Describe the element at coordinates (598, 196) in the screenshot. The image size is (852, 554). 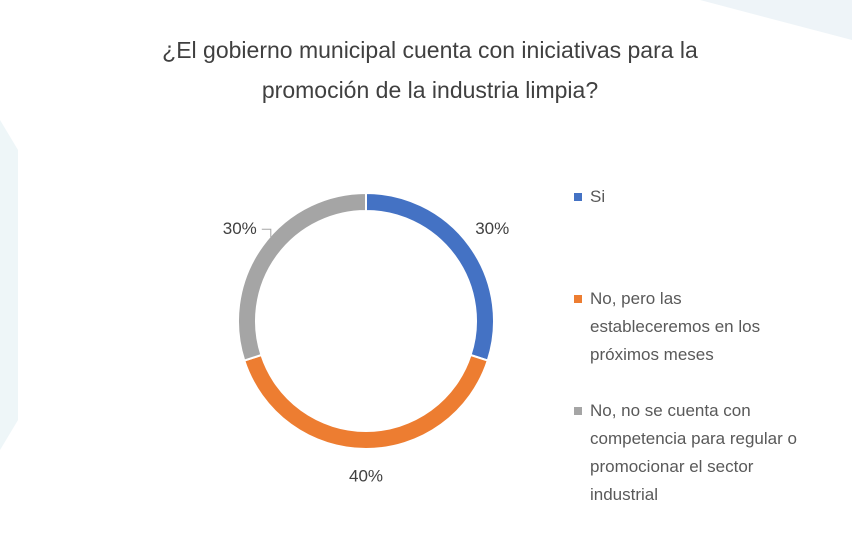
I see `legend-label: Si` at that location.